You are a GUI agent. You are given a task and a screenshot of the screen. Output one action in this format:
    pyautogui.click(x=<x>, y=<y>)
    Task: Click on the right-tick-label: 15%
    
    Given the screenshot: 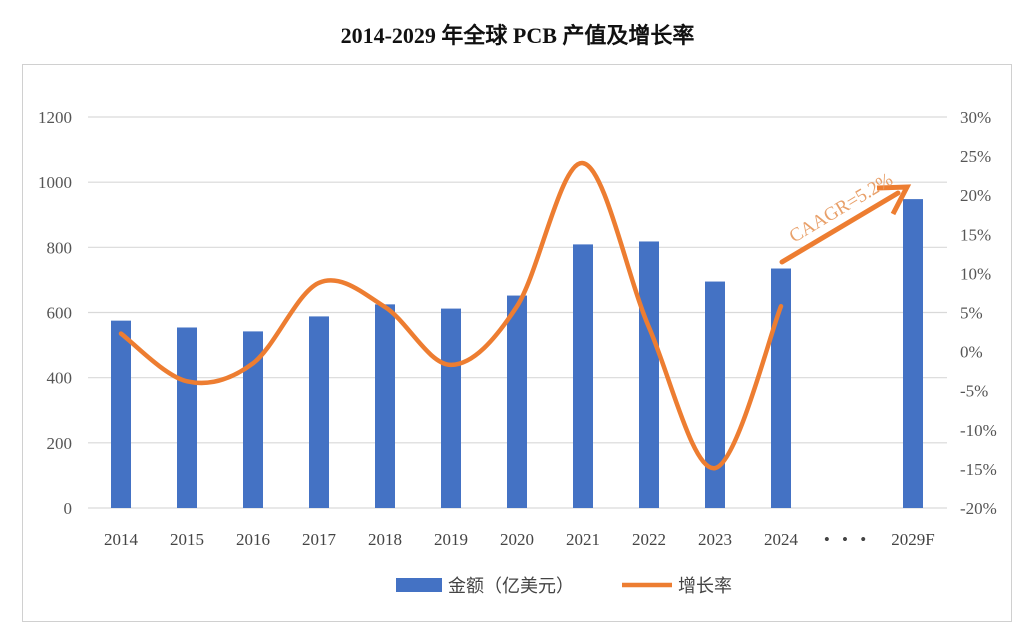 What is the action you would take?
    pyautogui.click(x=975, y=234)
    